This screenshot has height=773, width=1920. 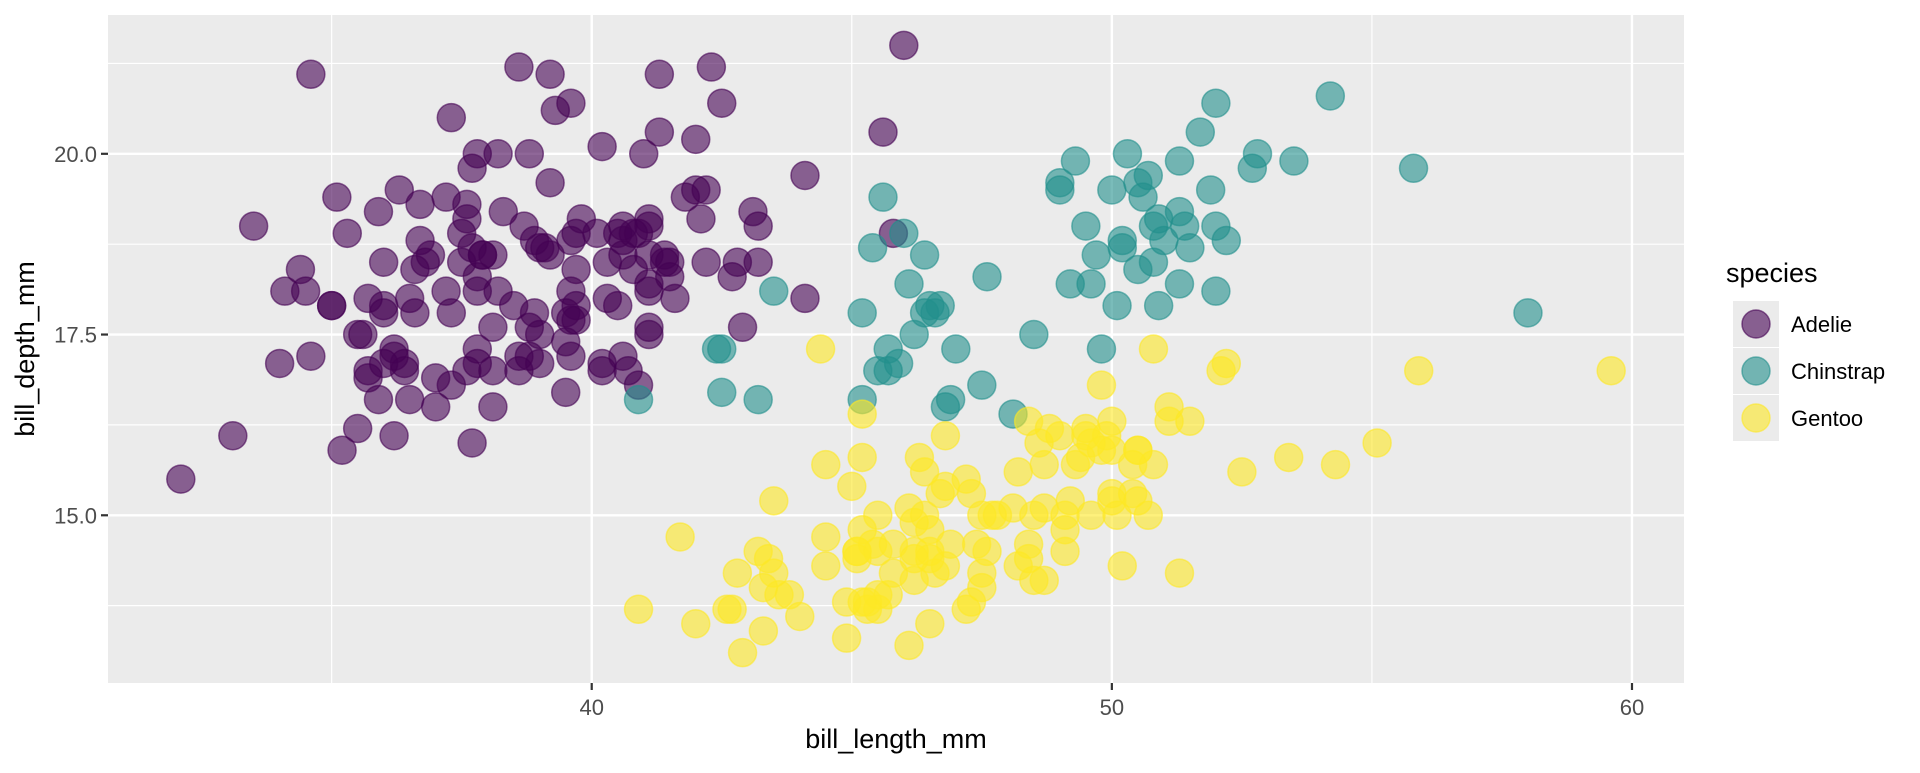 What do you see at coordinates (1821, 324) in the screenshot?
I see `legend-label: Adelie` at bounding box center [1821, 324].